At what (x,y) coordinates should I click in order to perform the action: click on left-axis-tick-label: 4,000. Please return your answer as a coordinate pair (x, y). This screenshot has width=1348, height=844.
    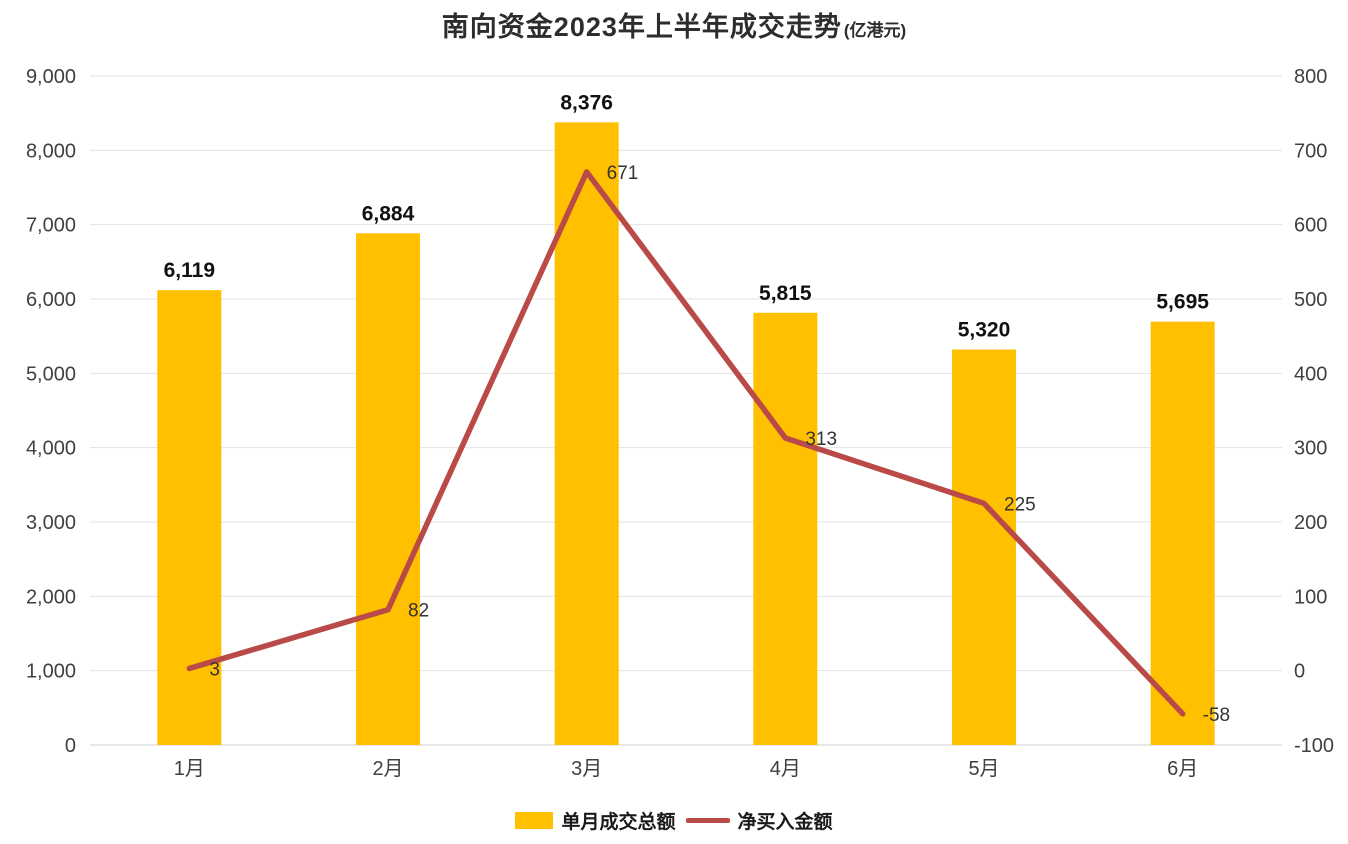
    Looking at the image, I should click on (51, 449).